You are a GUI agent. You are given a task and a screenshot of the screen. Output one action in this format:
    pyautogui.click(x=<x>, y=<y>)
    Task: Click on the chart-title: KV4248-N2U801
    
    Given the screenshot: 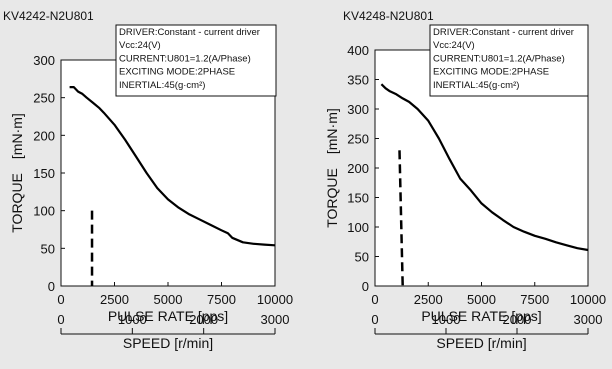 What is the action you would take?
    pyautogui.click(x=388, y=16)
    